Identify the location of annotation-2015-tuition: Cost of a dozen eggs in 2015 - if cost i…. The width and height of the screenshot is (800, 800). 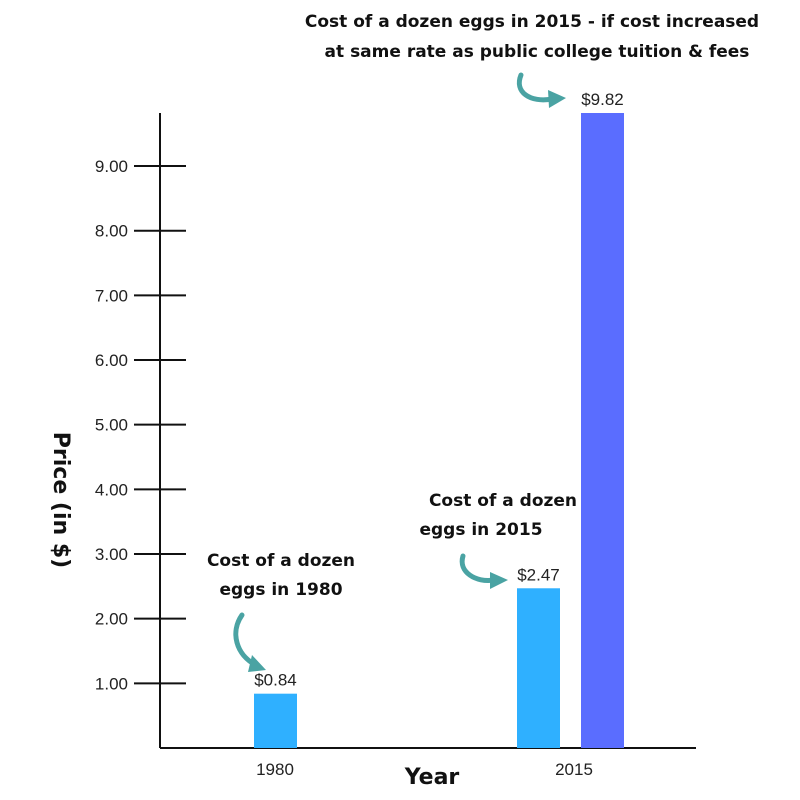
(532, 60).